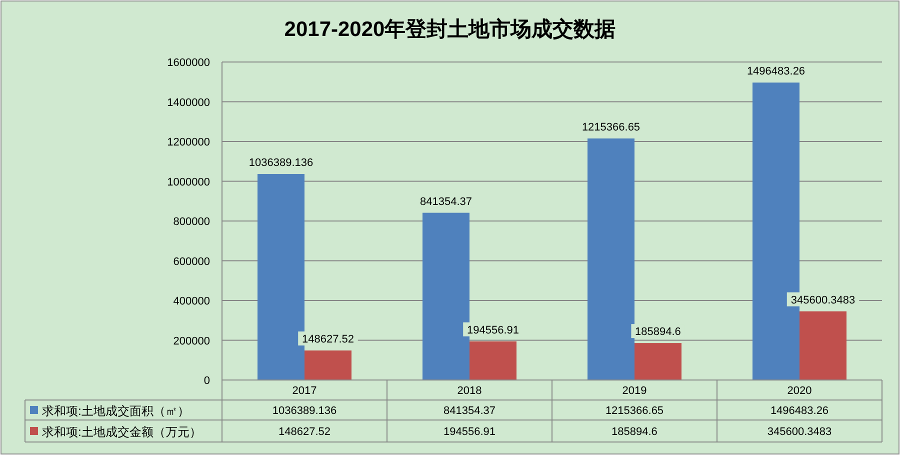 The height and width of the screenshot is (455, 900). I want to click on data-label: 1215366.65, so click(634, 411).